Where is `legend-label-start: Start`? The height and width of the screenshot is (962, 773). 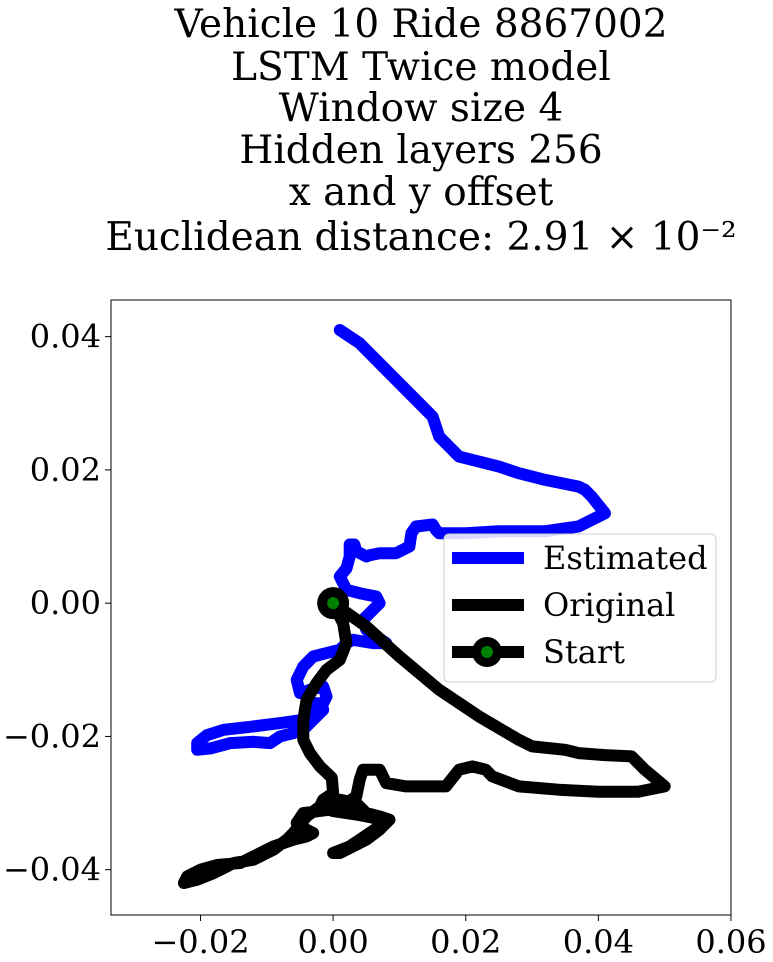 legend-label-start: Start is located at coordinates (584, 652).